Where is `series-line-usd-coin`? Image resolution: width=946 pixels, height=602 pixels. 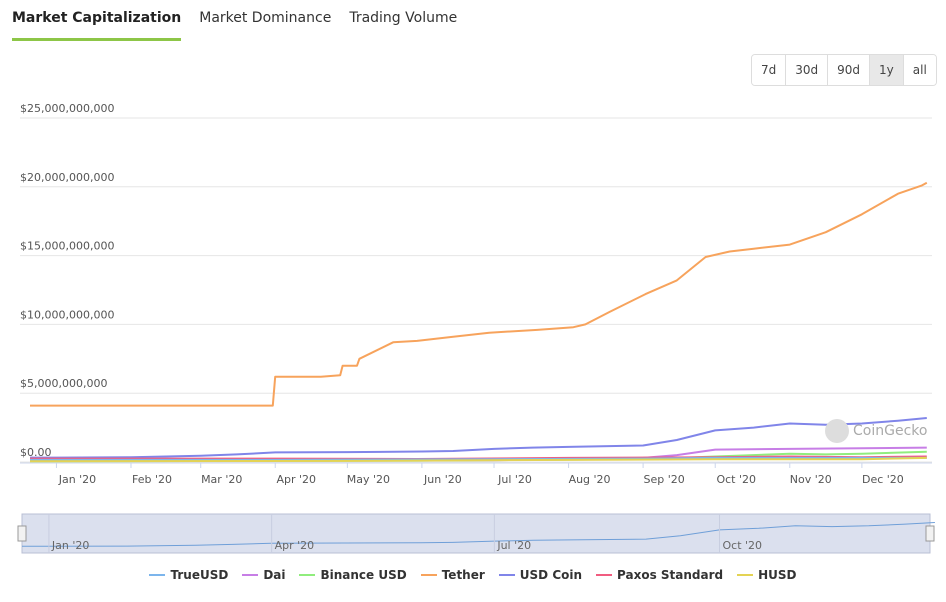 series-line-usd-coin is located at coordinates (478, 438).